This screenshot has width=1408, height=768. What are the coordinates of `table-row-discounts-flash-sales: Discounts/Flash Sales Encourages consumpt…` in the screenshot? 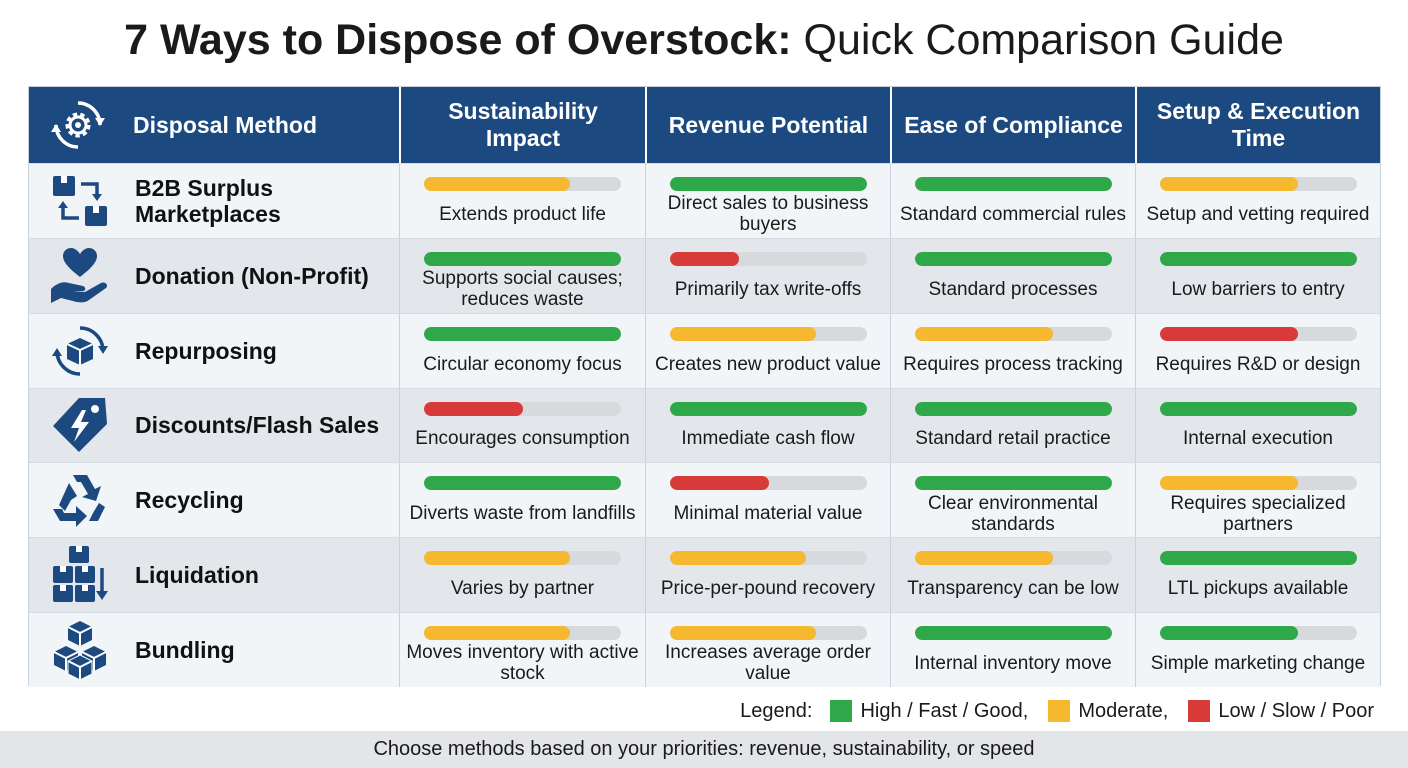 It's located at (704, 425).